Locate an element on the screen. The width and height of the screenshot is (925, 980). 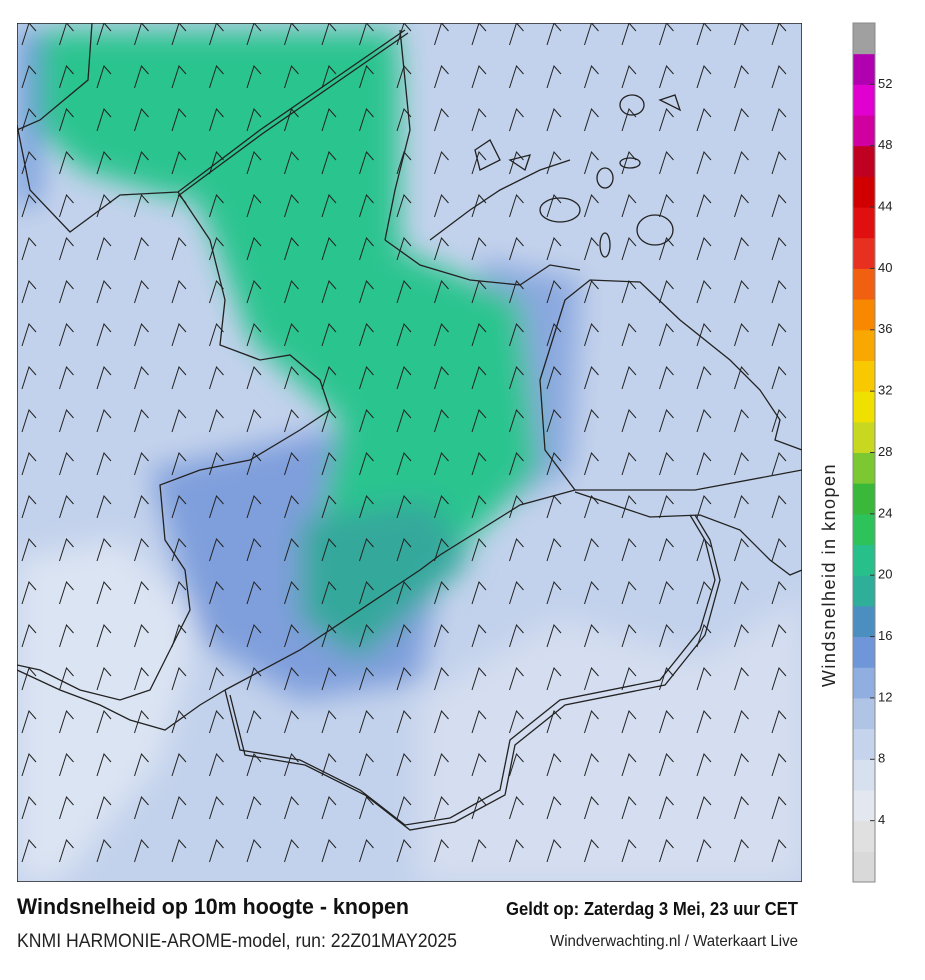
colorbar-tick-label: 24 is located at coordinates (885, 512).